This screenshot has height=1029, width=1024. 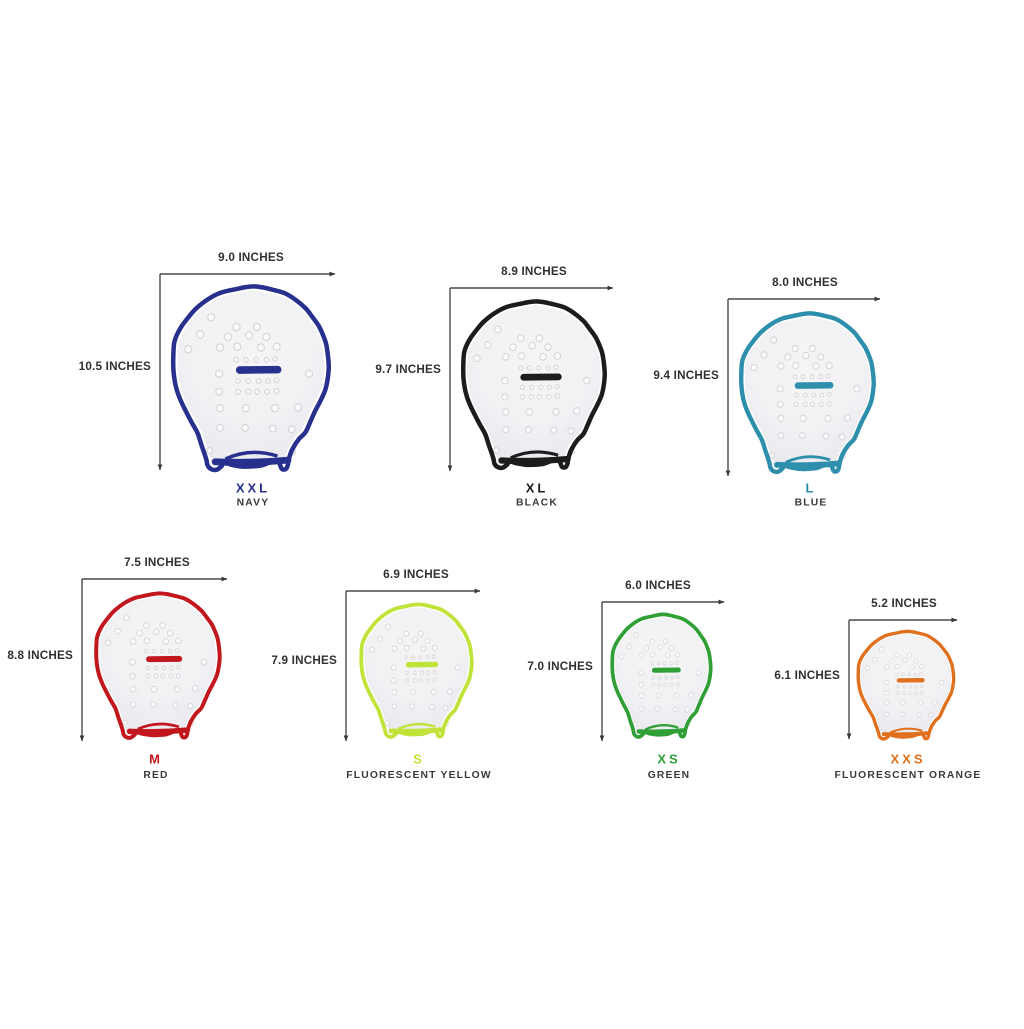 What do you see at coordinates (807, 675) in the screenshot?
I see `svg-text: 6.1 INCHES` at bounding box center [807, 675].